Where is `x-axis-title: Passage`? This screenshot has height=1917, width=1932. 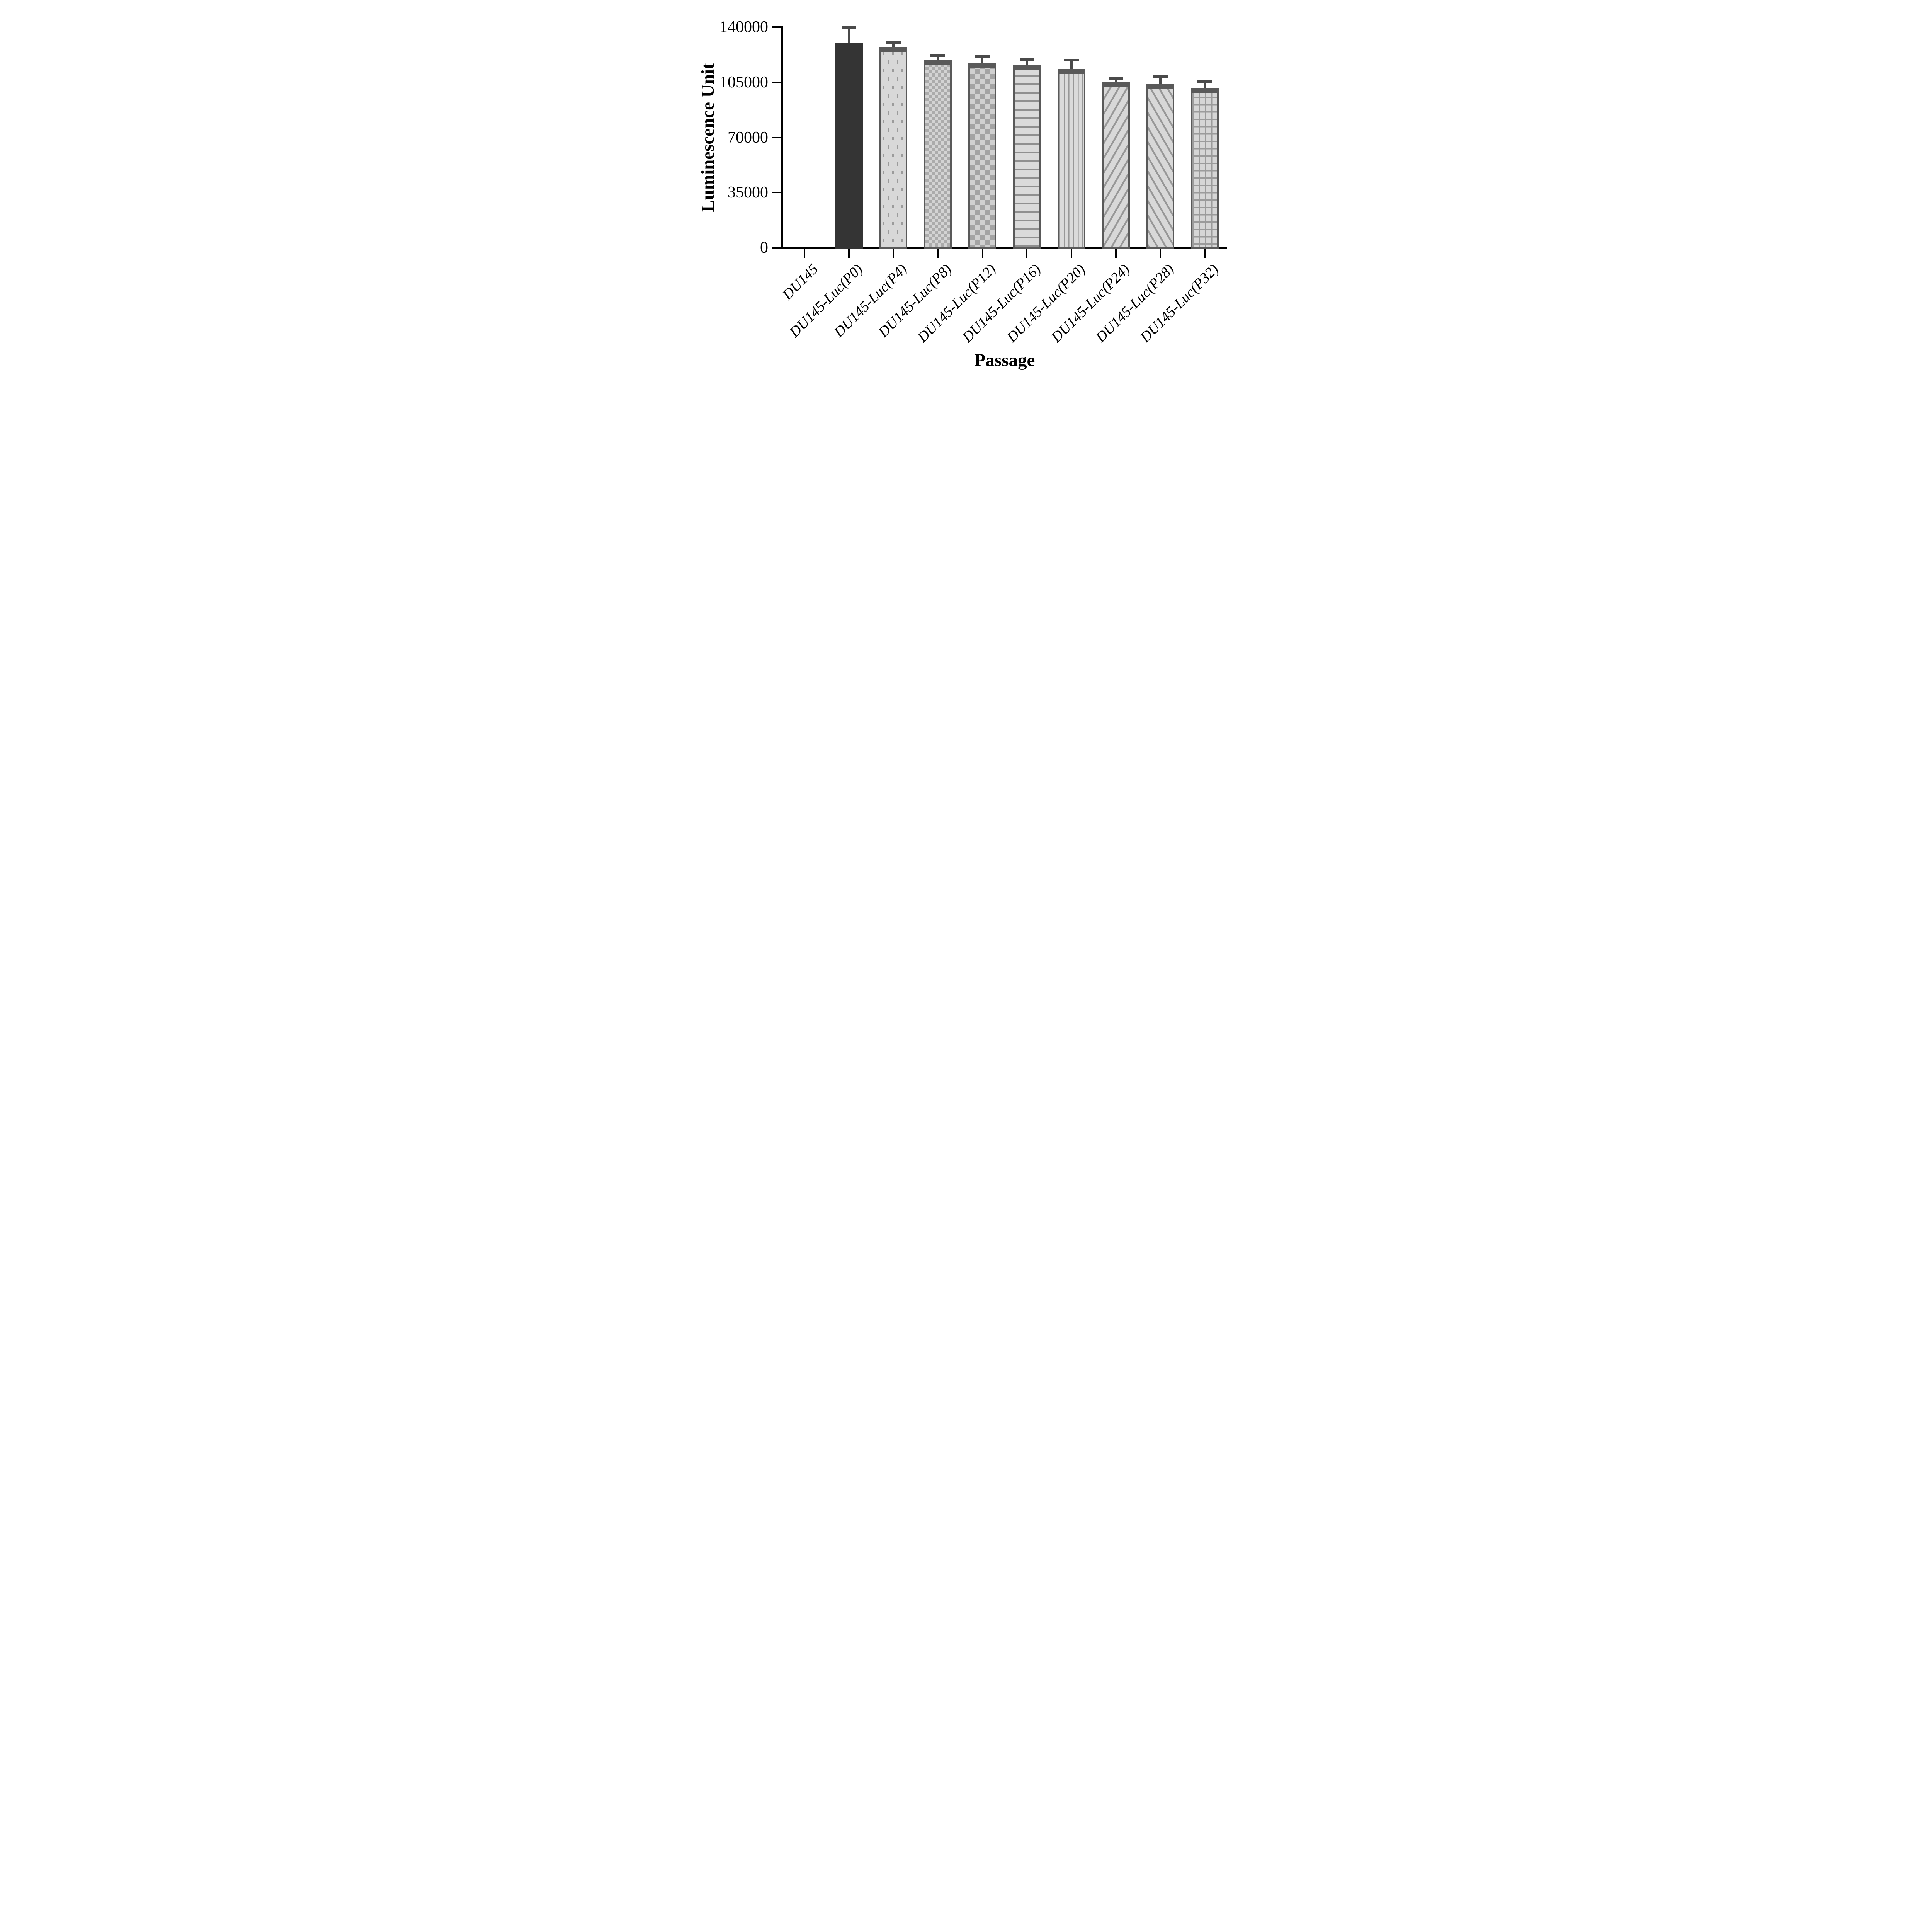 x-axis-title: Passage is located at coordinates (1005, 360).